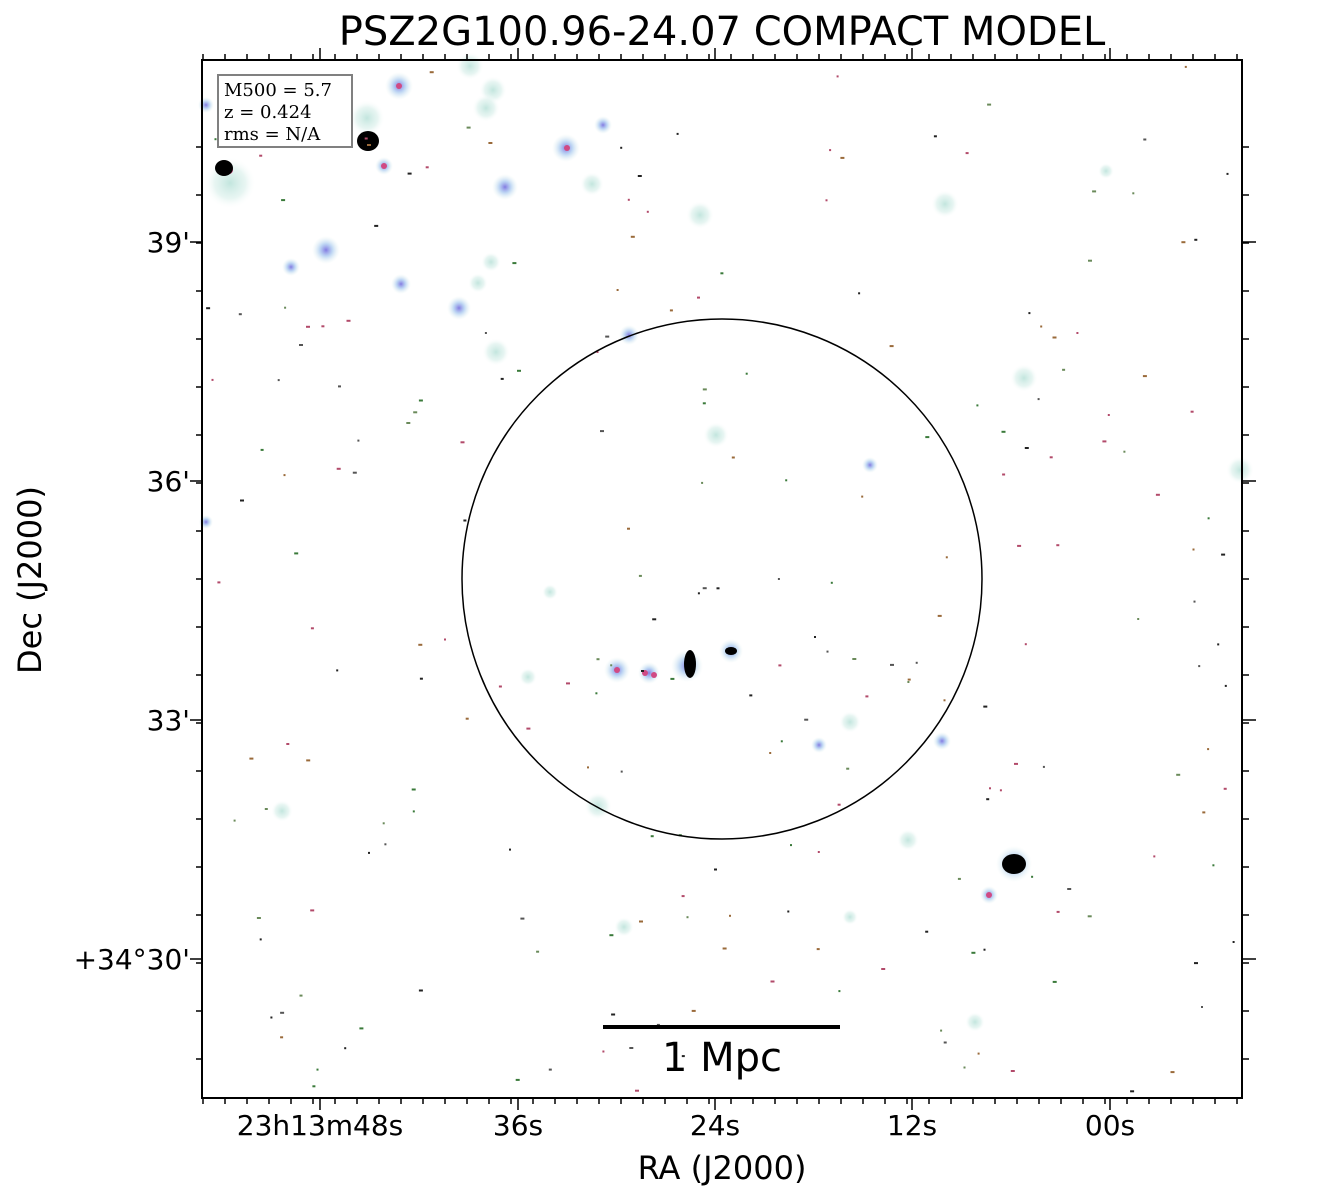 The image size is (1321, 1200). What do you see at coordinates (168, 242) in the screenshot?
I see `y-tick-label: 39'` at bounding box center [168, 242].